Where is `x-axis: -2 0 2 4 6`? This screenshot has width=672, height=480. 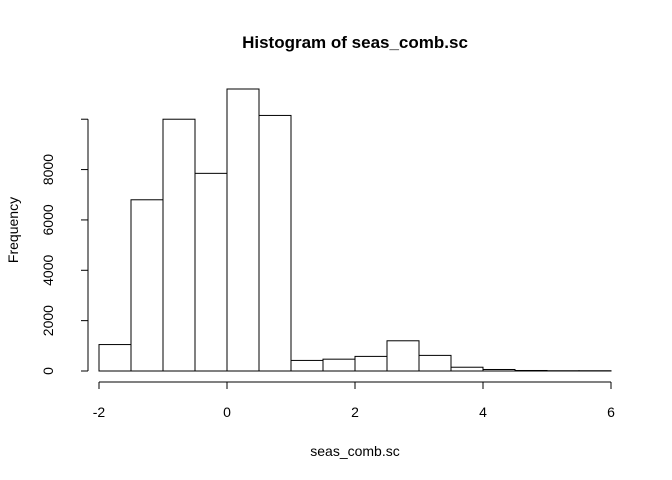
x-axis: -2 0 2 4 6 is located at coordinates (354, 400).